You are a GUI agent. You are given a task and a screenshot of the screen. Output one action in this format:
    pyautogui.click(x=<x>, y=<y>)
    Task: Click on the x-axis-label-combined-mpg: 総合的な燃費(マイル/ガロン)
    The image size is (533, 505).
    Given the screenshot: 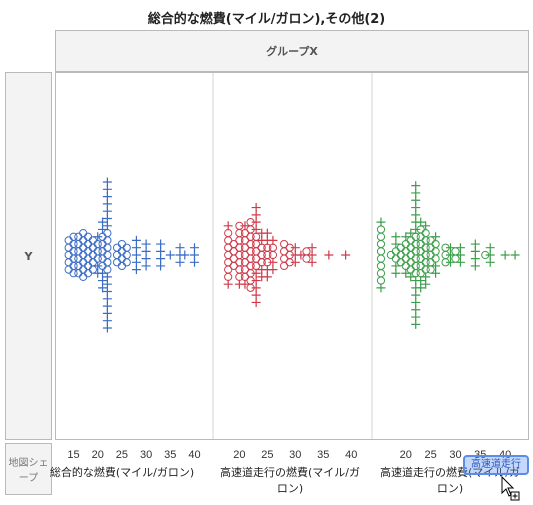 What is the action you would take?
    pyautogui.click(x=122, y=472)
    